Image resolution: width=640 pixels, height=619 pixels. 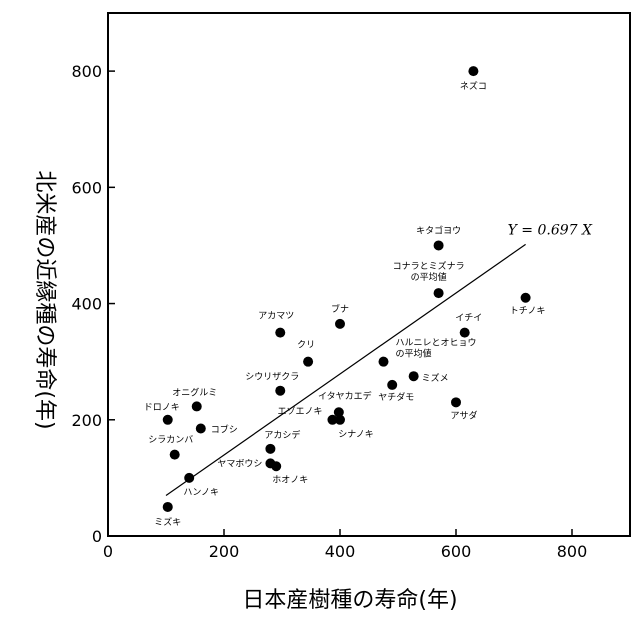 I want to click on point-label-24: ミズキ, so click(x=167, y=522).